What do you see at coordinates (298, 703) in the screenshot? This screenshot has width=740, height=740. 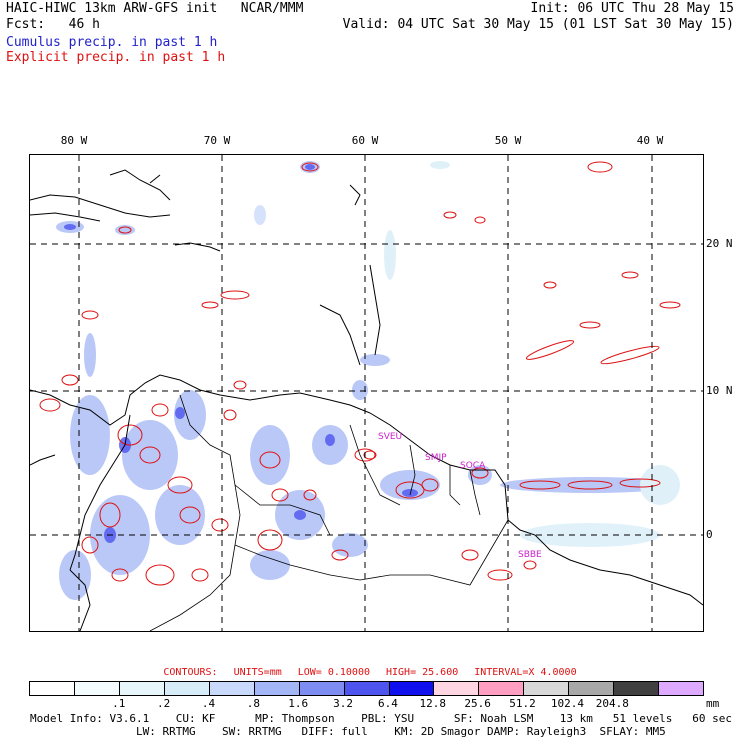 I see `colorbar-label: 1.6` at bounding box center [298, 703].